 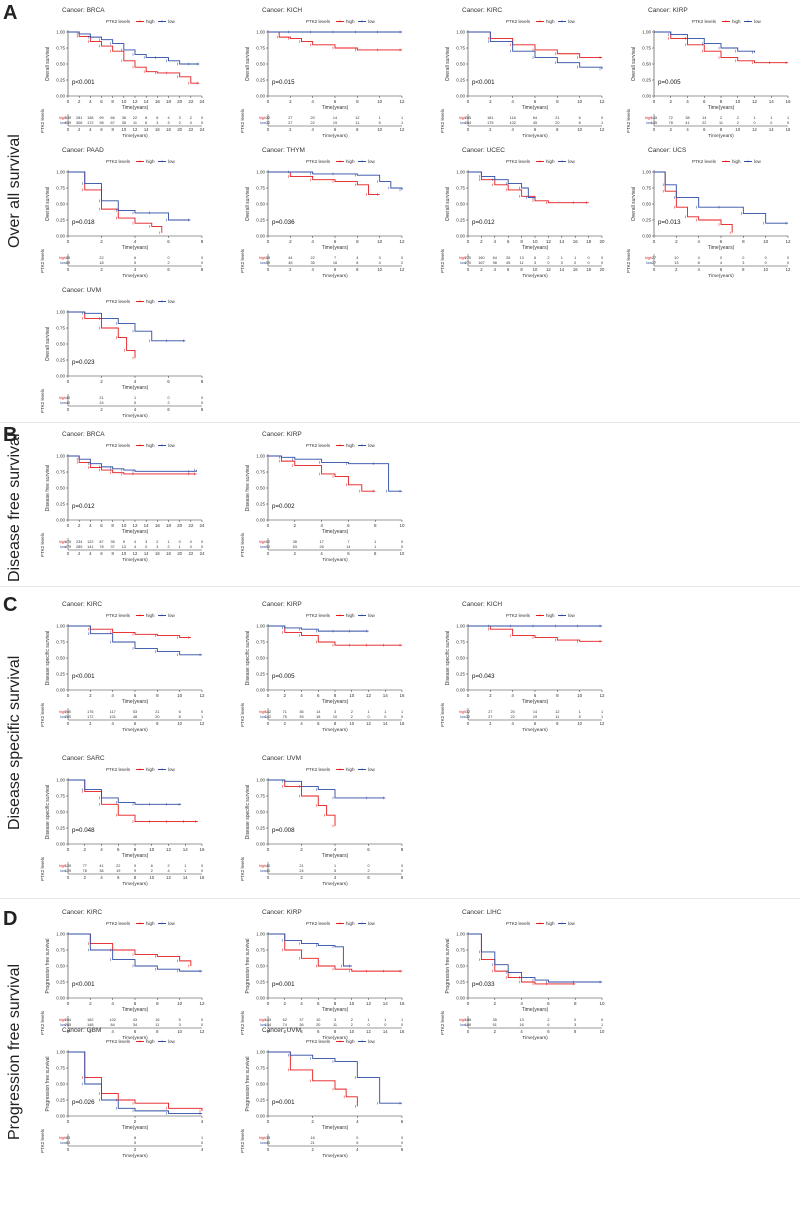 What do you see at coordinates (535, 123) in the screenshot?
I see `risk-low-count: 45` at bounding box center [535, 123].